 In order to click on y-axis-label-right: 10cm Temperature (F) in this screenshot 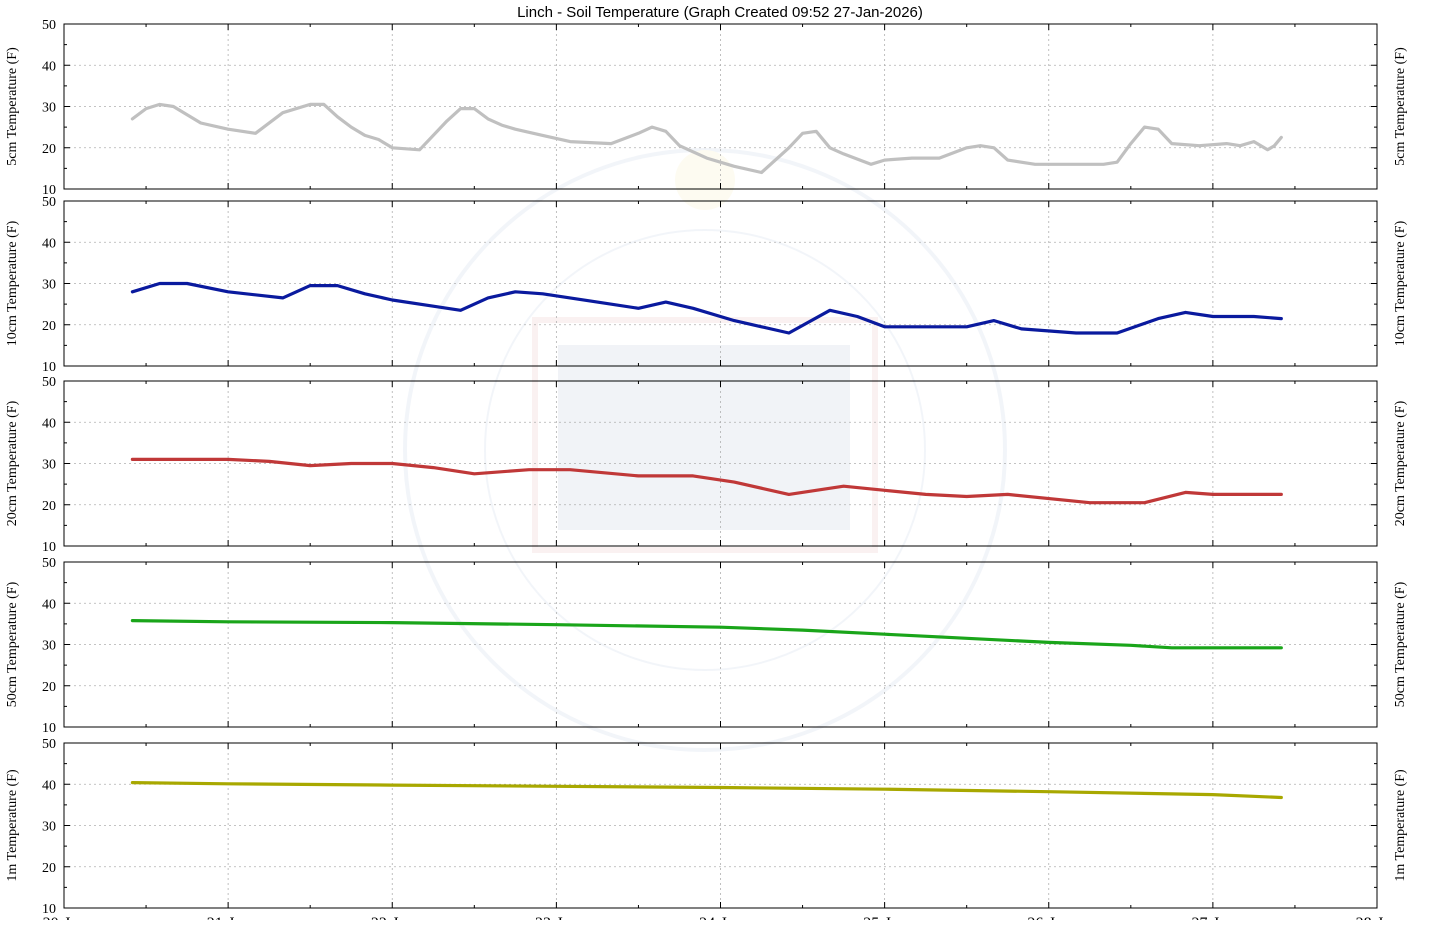, I will do `click(1400, 283)`.